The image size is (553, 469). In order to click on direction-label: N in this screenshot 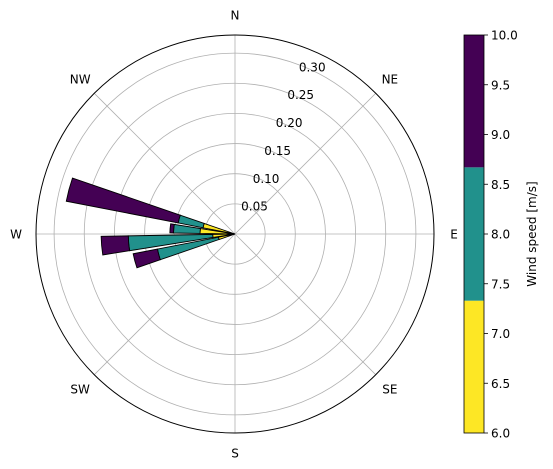, I will do `click(235, 16)`.